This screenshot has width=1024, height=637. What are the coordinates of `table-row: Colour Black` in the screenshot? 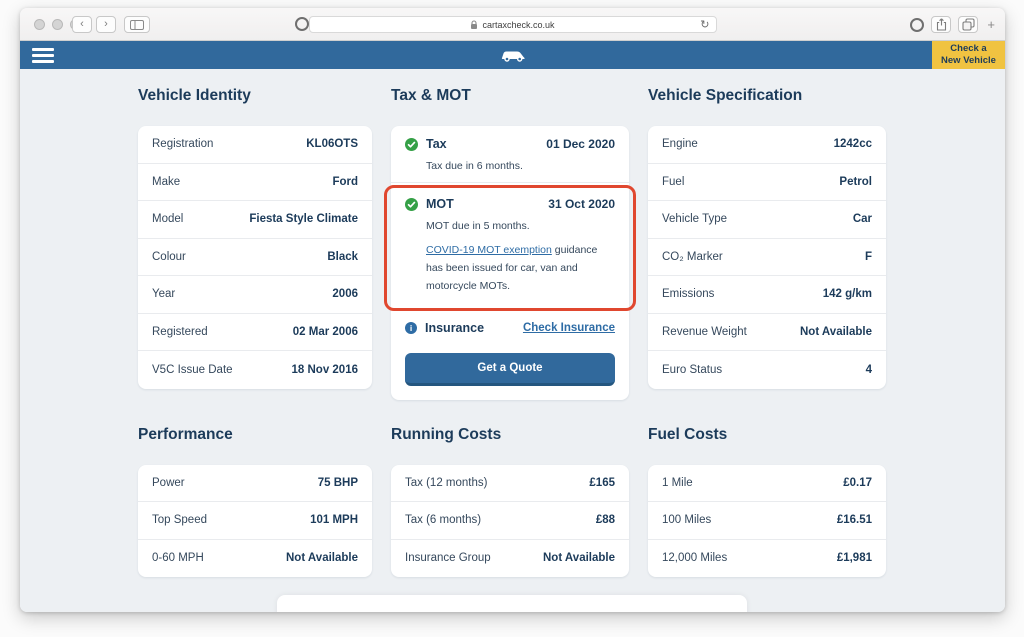 It's located at (255, 257).